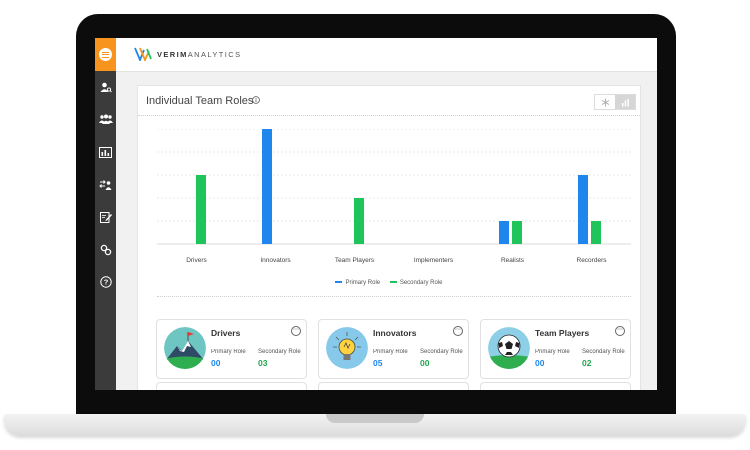 The height and width of the screenshot is (450, 750). I want to click on link-icon, so click(105, 250).